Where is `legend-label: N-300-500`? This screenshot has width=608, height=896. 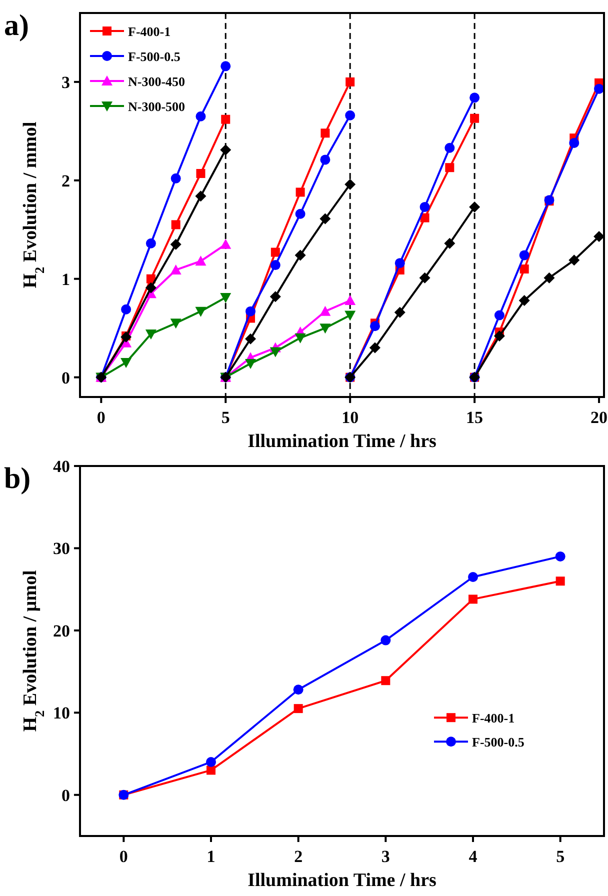
legend-label: N-300-500 is located at coordinates (157, 106).